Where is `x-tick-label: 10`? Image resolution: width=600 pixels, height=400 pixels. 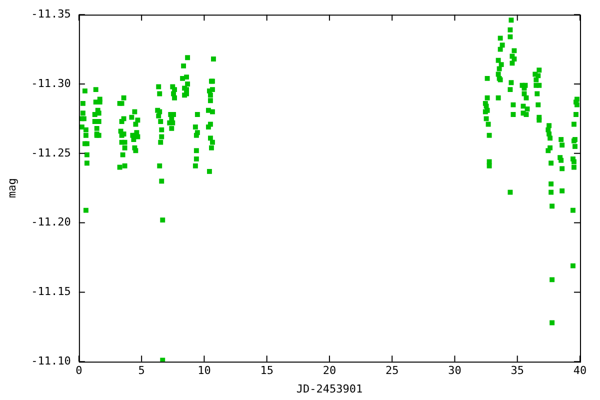
x-tick-label: 10 is located at coordinates (204, 371).